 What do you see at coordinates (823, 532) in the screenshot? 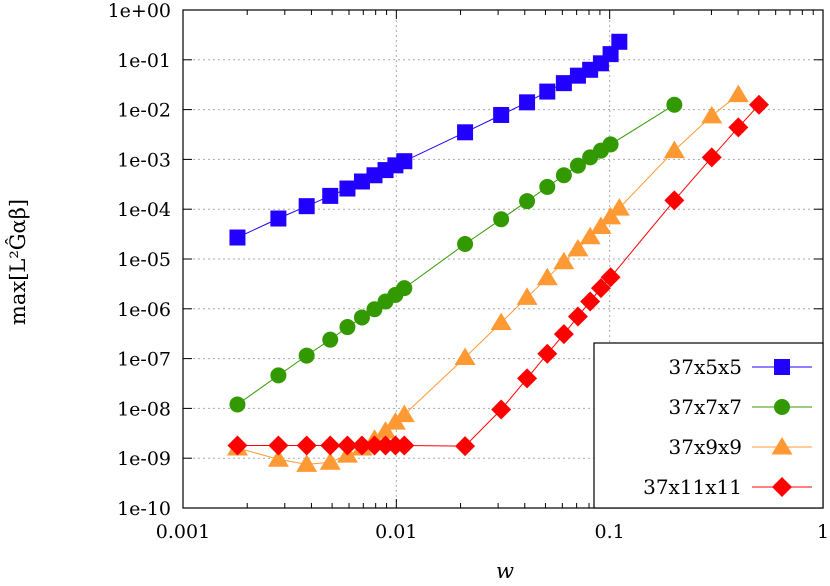
I see `x-tick-label: 1` at bounding box center [823, 532].